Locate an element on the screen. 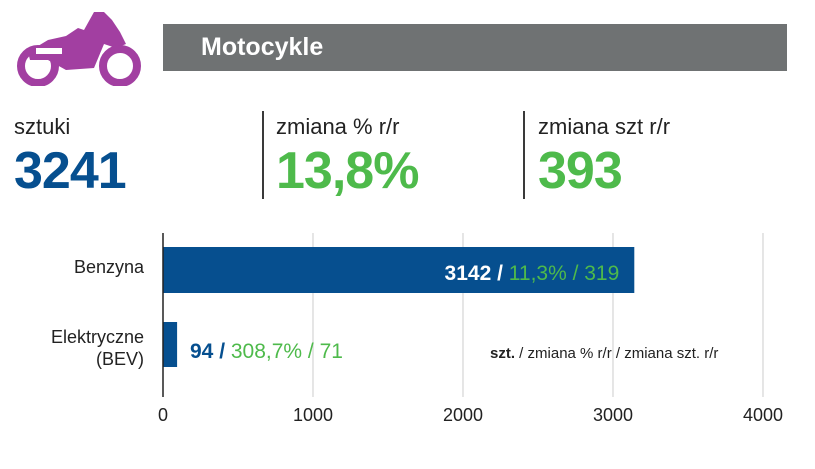 The image size is (815, 469). stat-change-units-value: 393 is located at coordinates (580, 171).